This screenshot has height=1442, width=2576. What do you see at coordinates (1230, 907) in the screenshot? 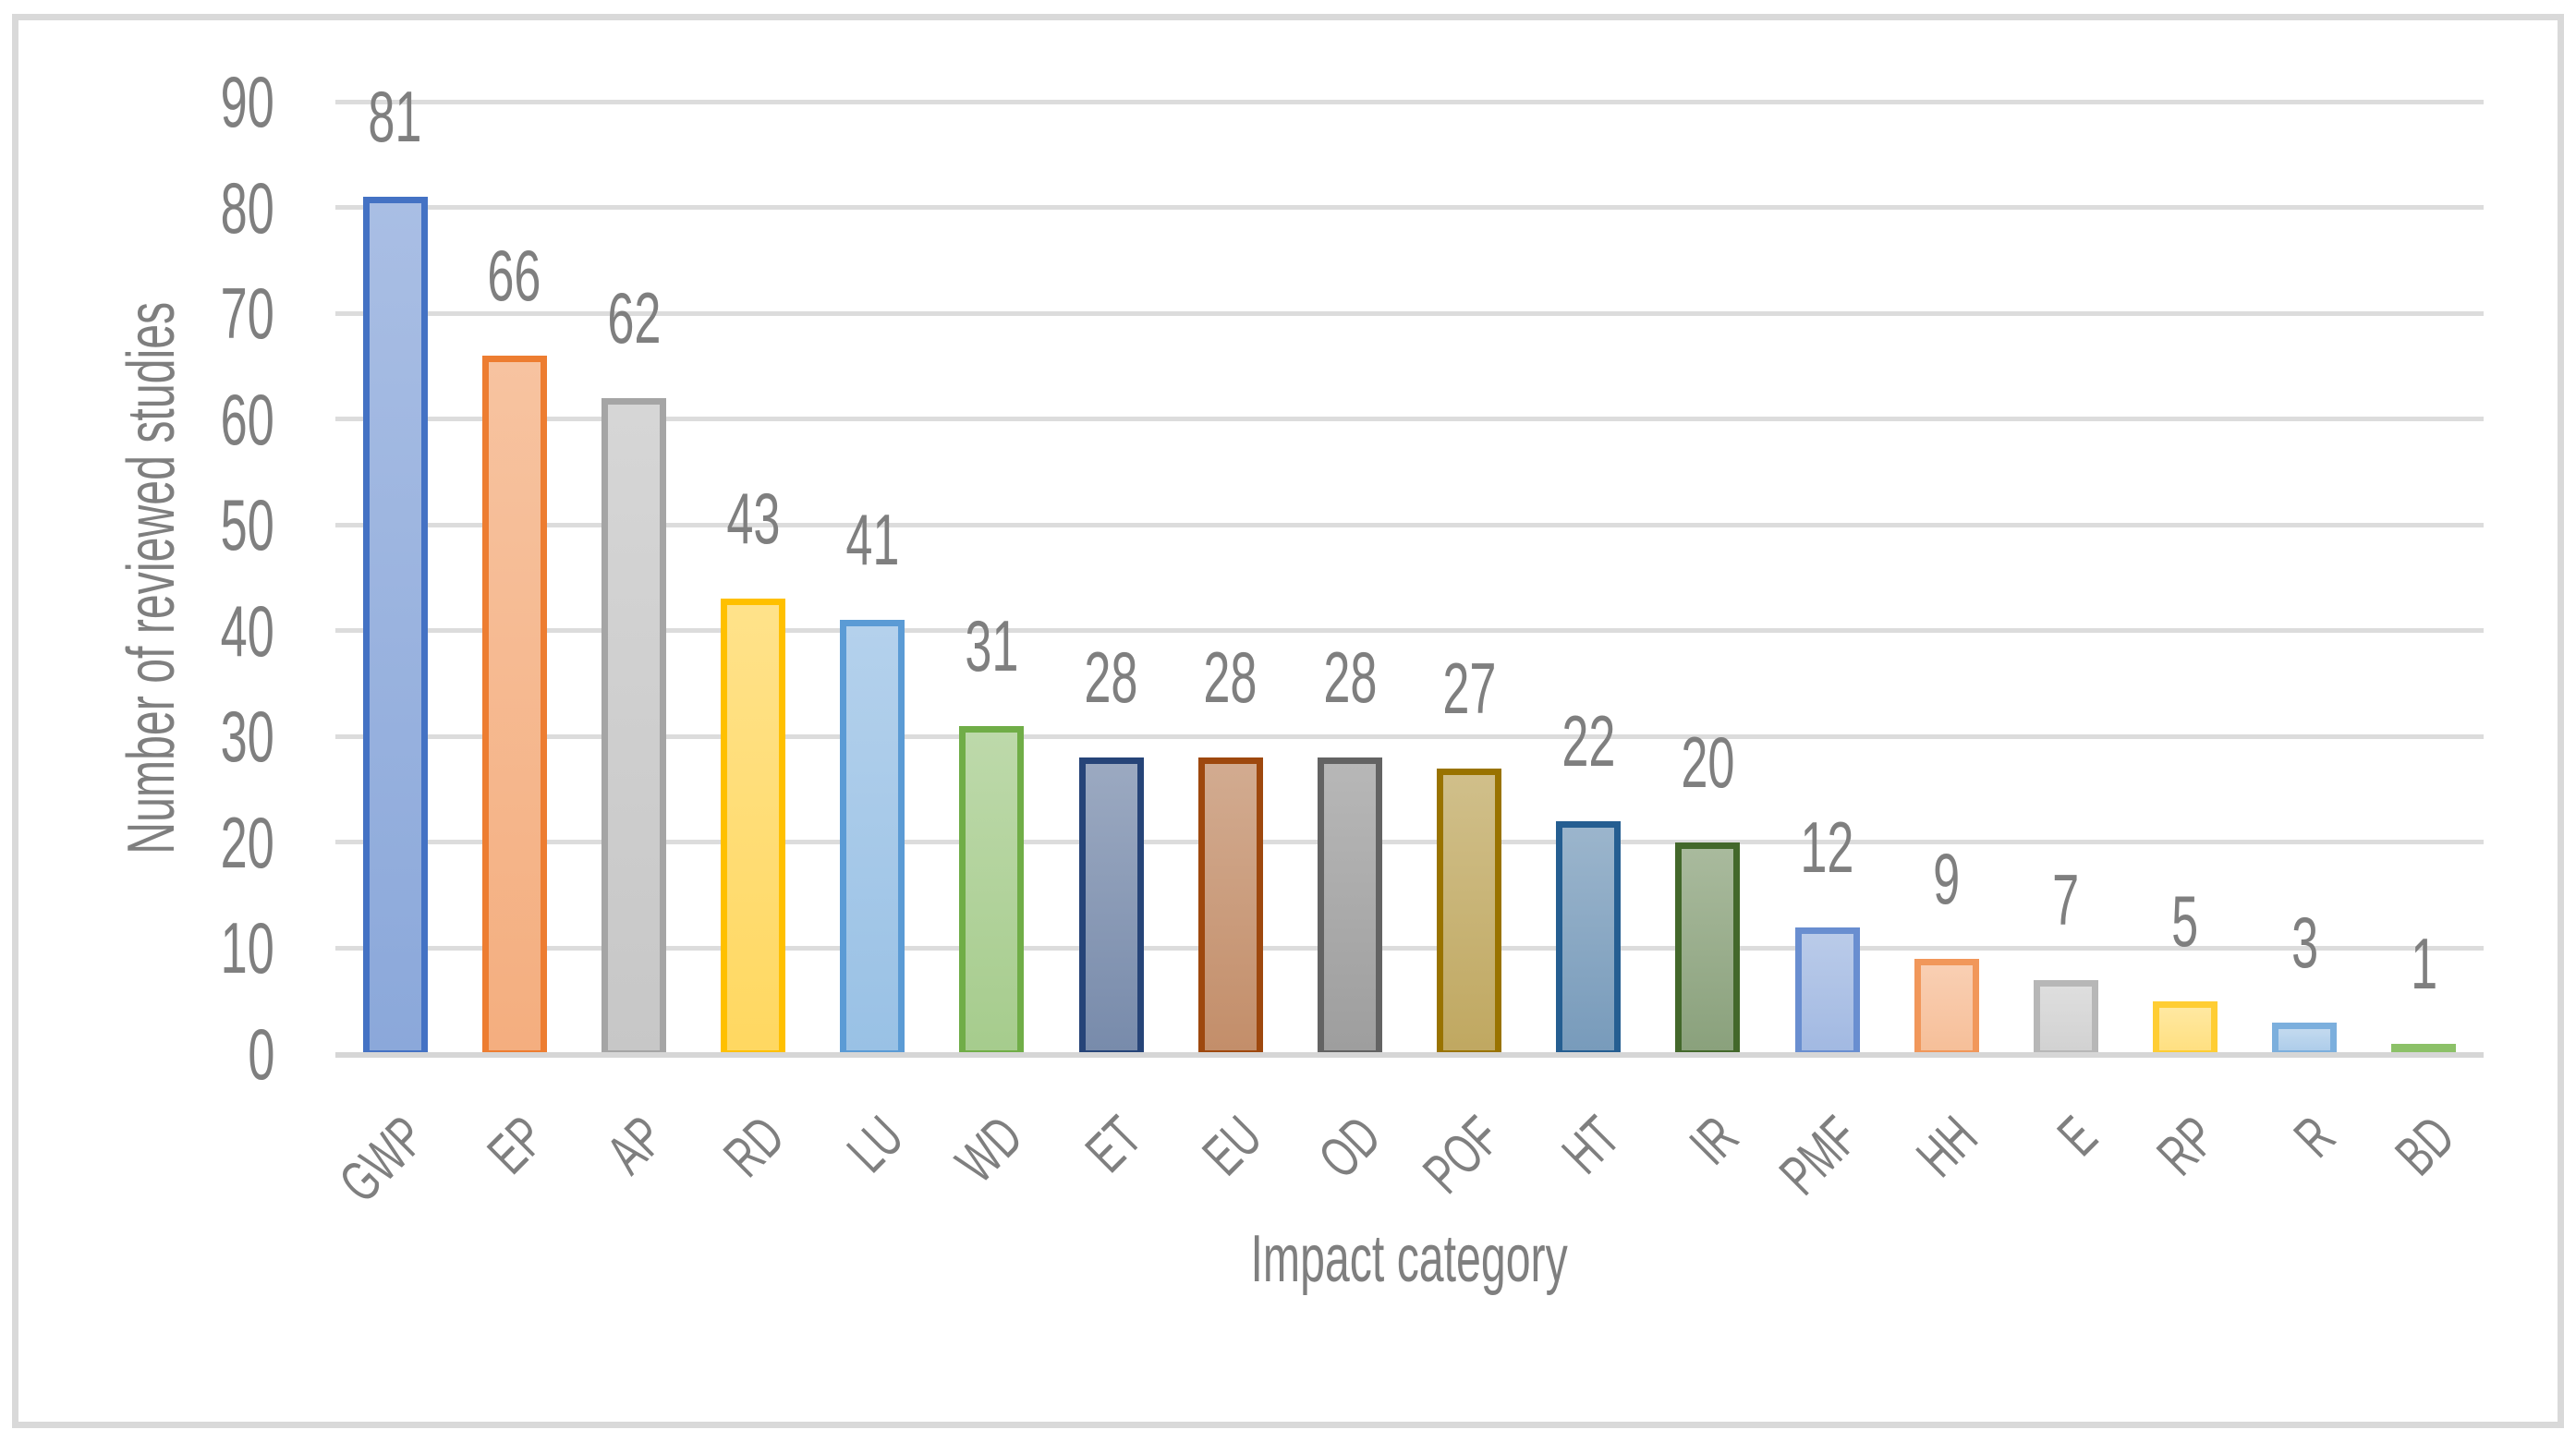
I see `bar-EU` at bounding box center [1230, 907].